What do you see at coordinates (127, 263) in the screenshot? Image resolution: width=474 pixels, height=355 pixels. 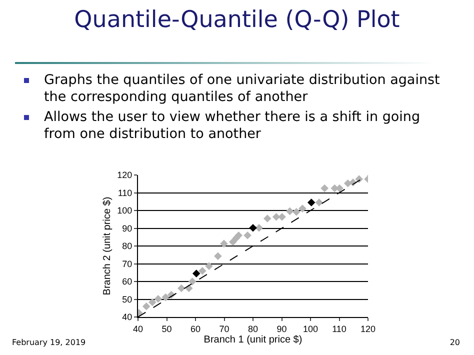 I see `y-tick-label: 70` at bounding box center [127, 263].